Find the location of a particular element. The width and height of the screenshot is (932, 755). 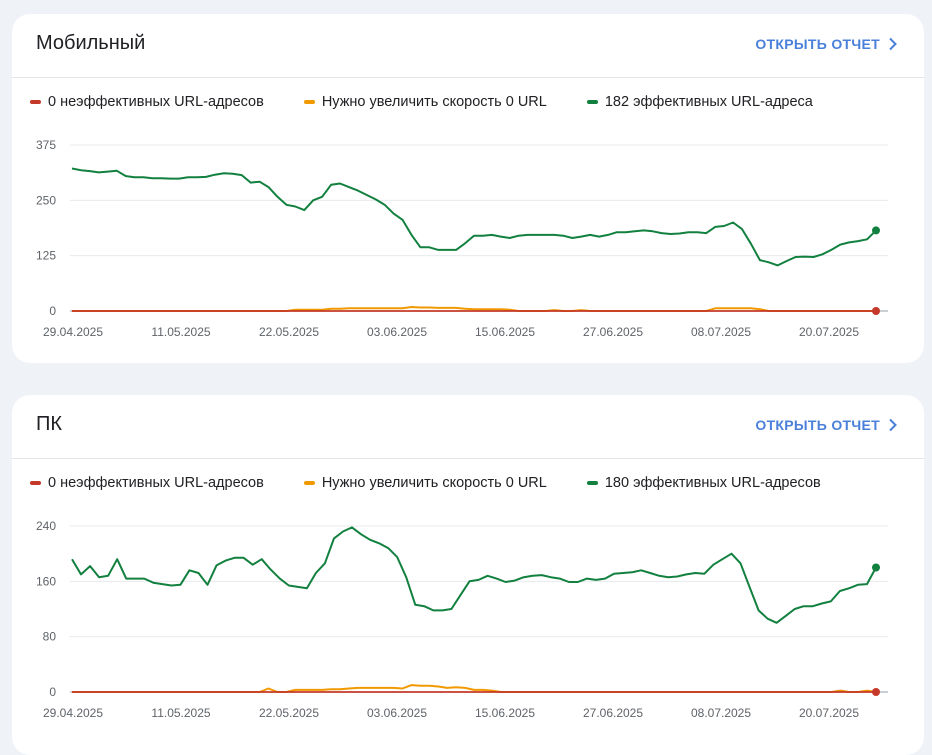

card-title: ПК is located at coordinates (49, 424).